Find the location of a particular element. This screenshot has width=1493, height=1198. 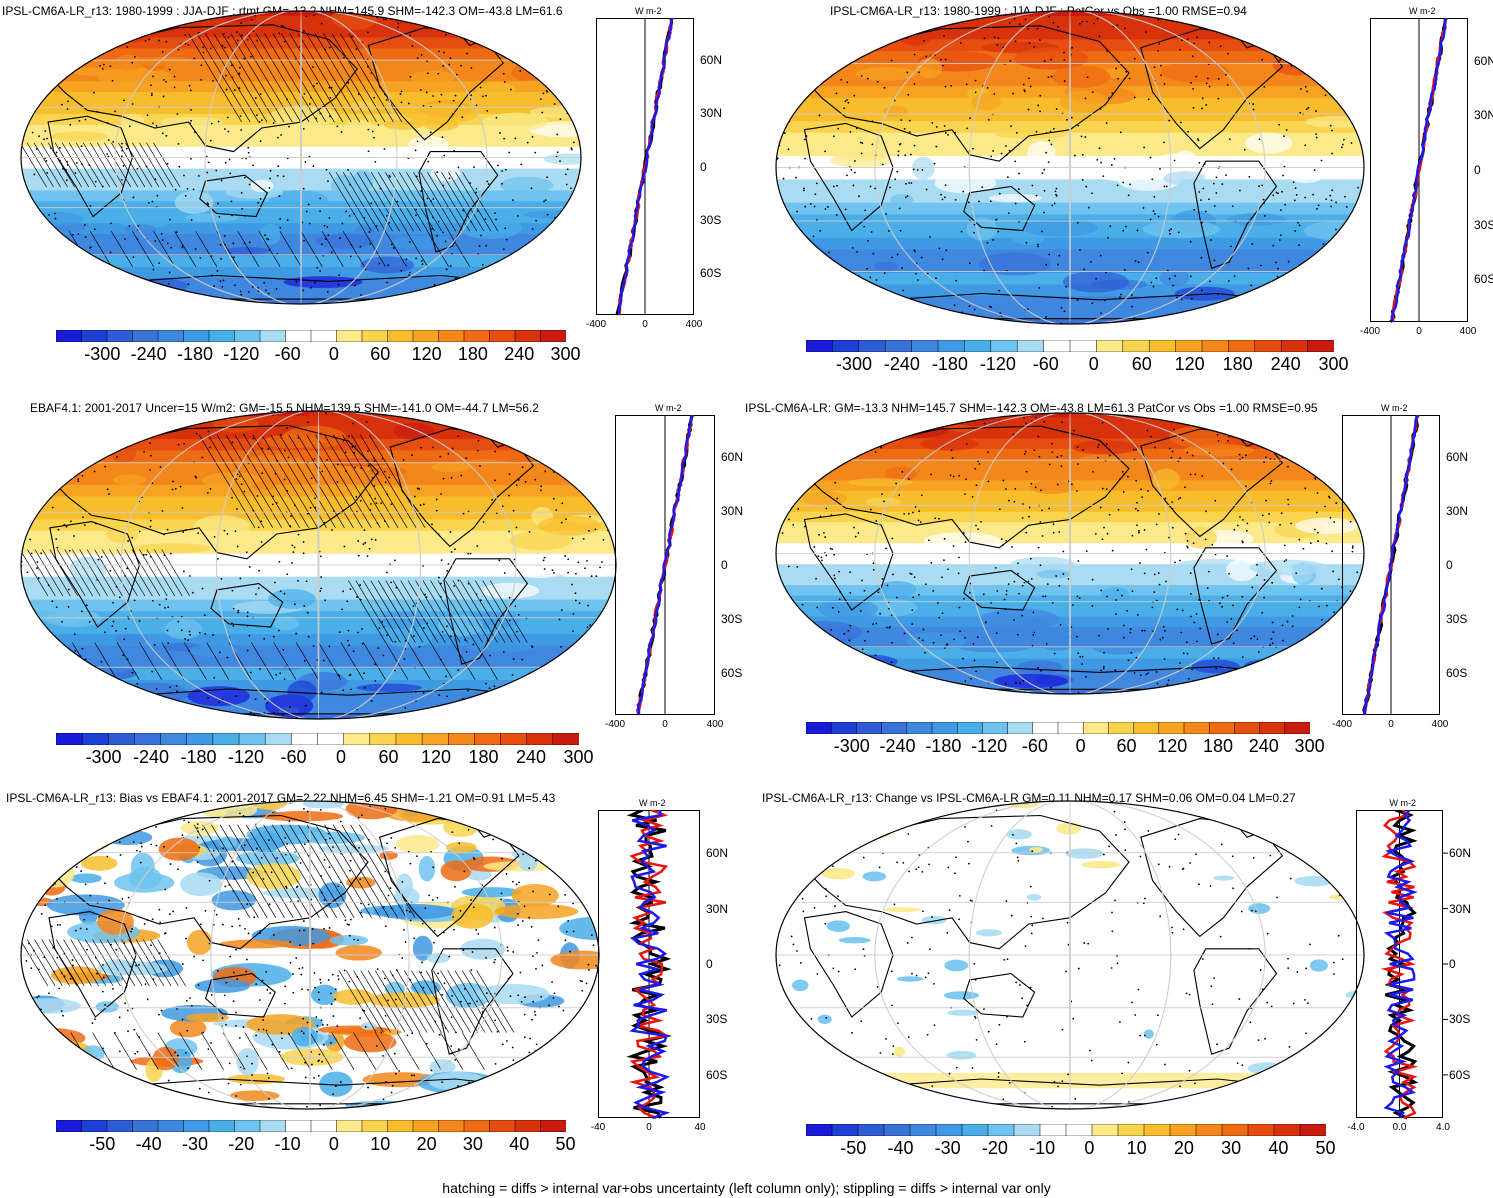

colorbar-tick-label: 300 is located at coordinates (578, 757).